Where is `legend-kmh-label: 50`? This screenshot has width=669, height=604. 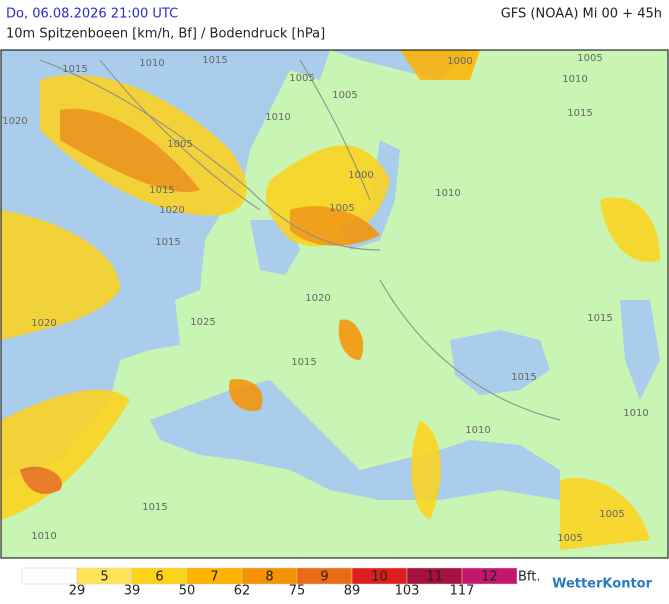 legend-kmh-label: 50 is located at coordinates (187, 591).